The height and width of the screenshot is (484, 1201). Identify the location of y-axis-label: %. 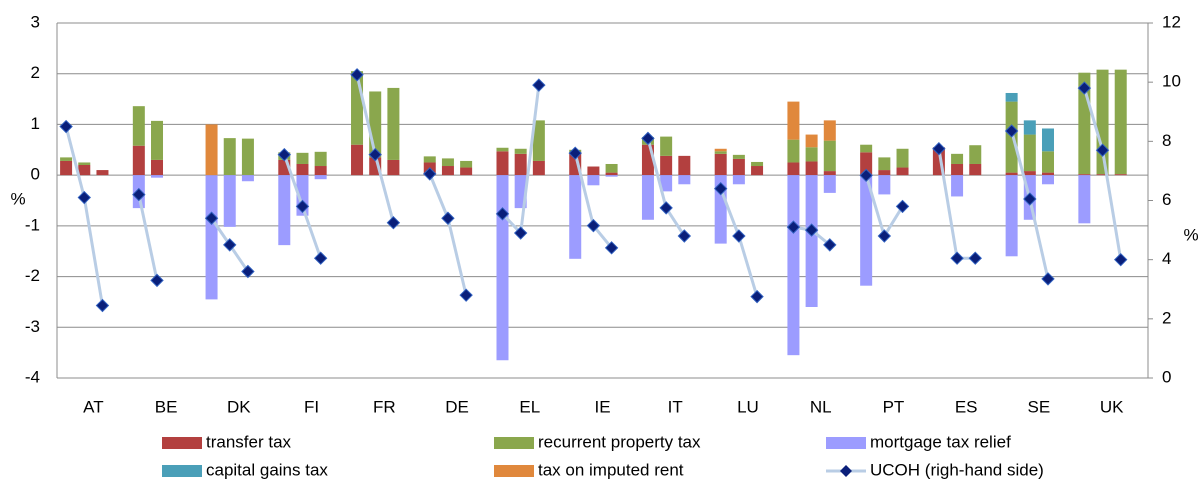
(17, 198).